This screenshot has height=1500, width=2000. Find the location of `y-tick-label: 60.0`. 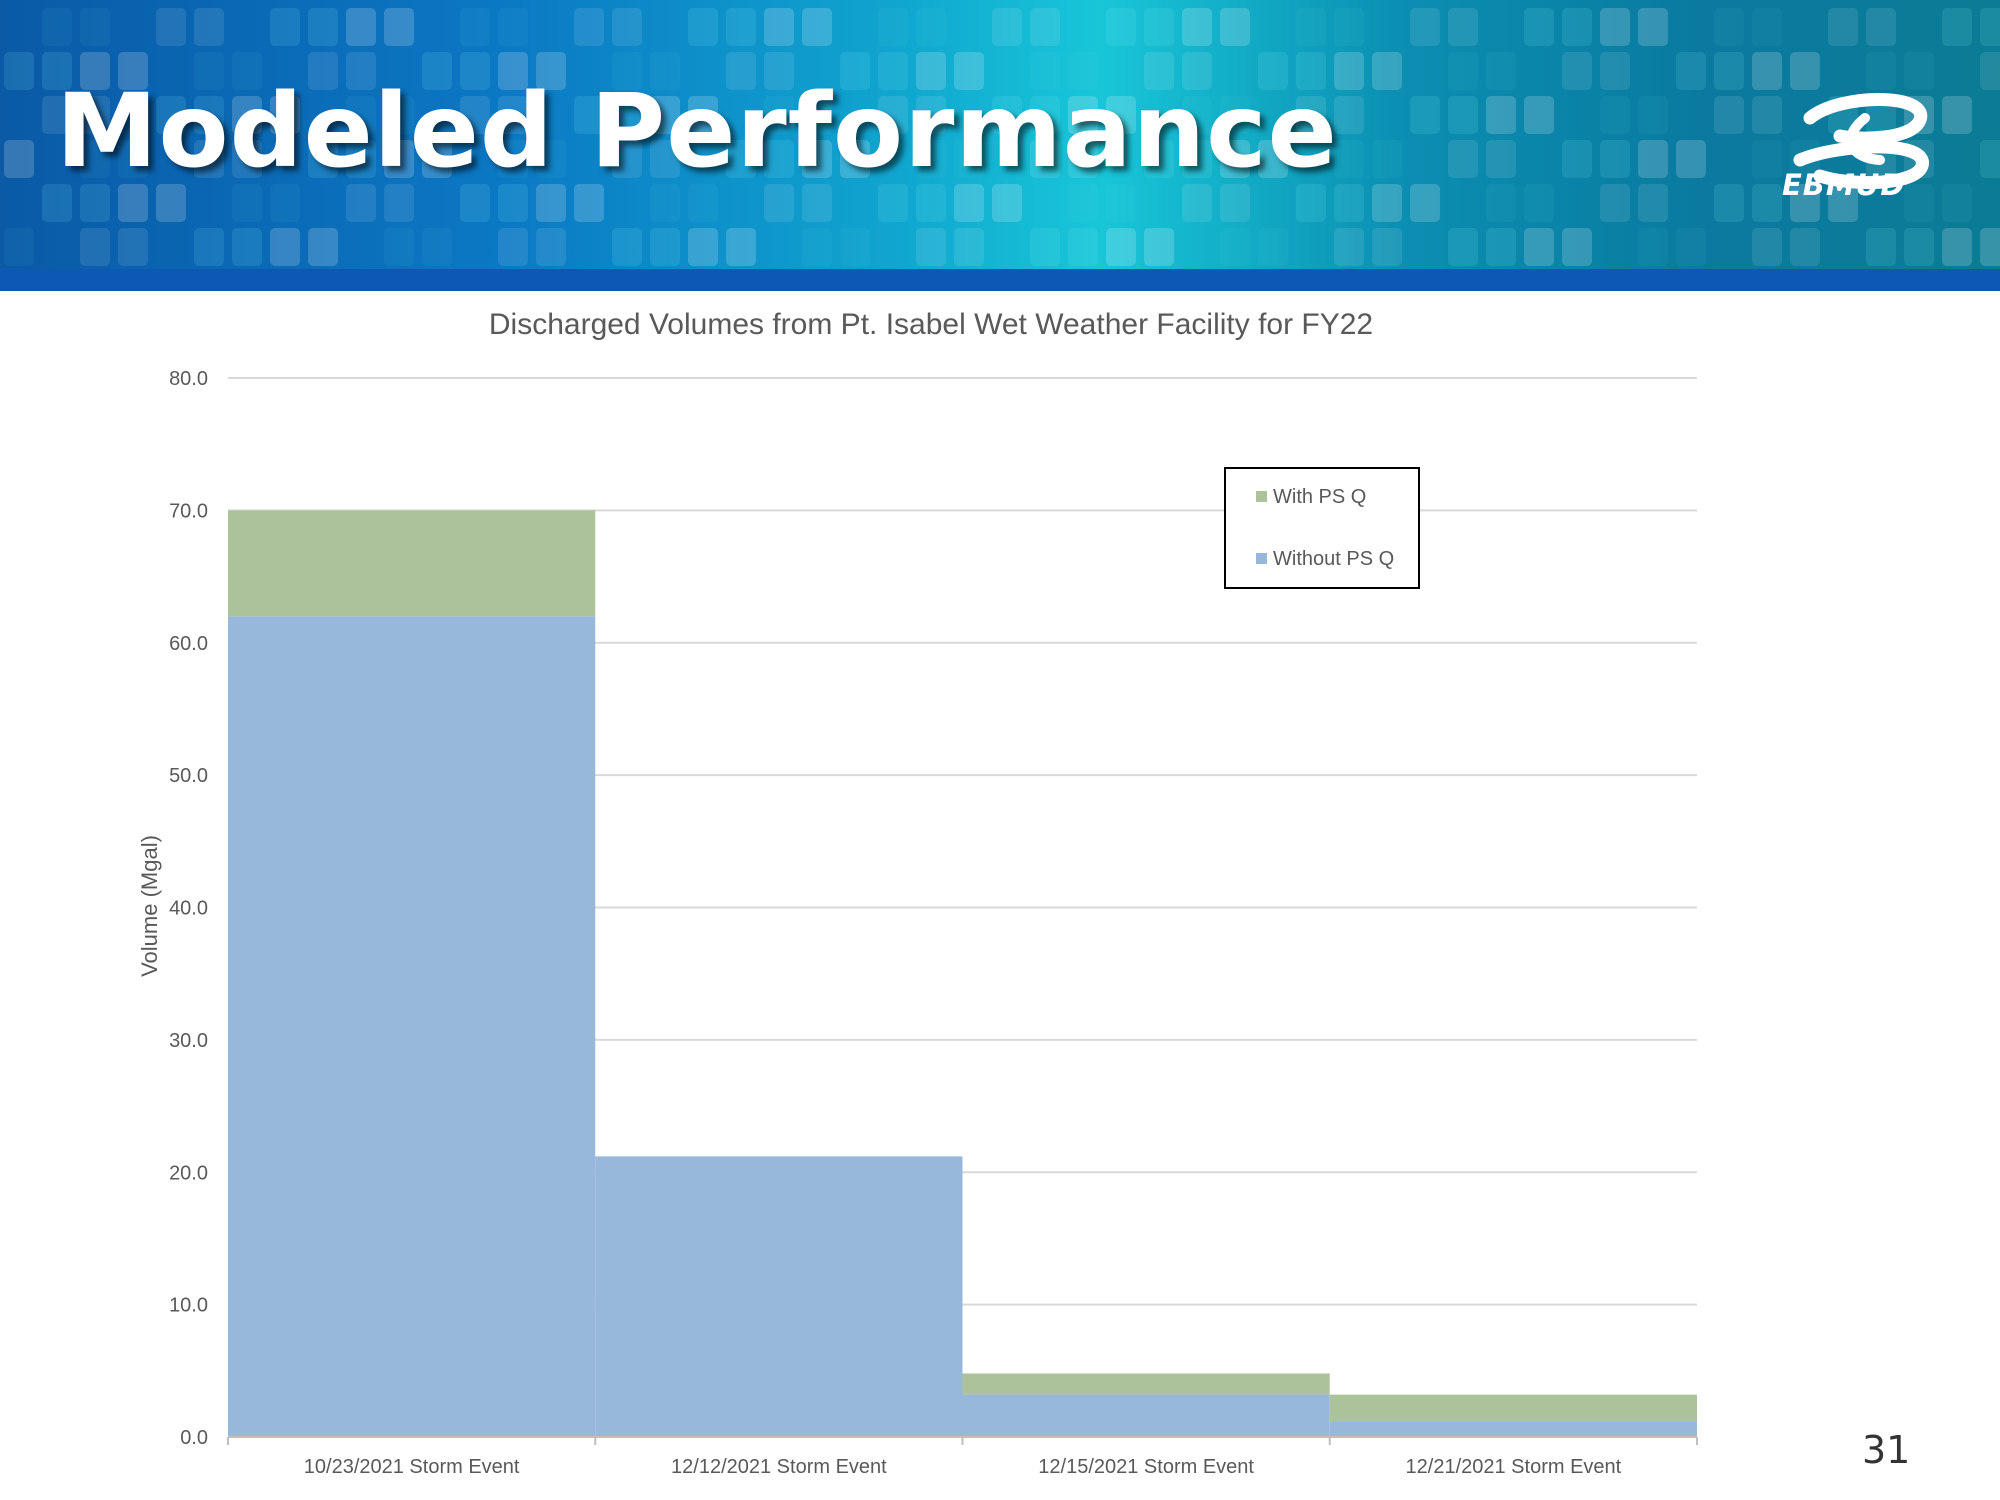

y-tick-label: 60.0 is located at coordinates (188, 644).